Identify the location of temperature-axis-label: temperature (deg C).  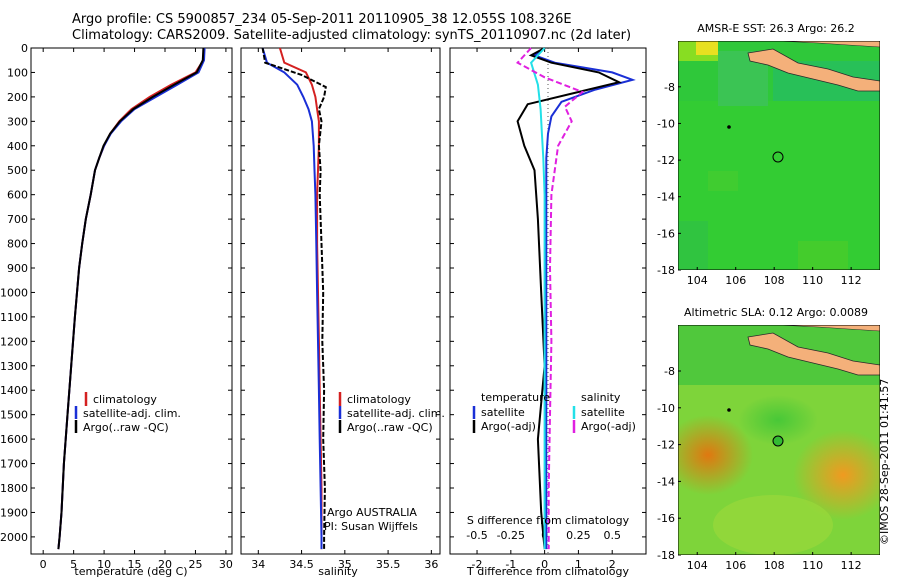
(130, 571).